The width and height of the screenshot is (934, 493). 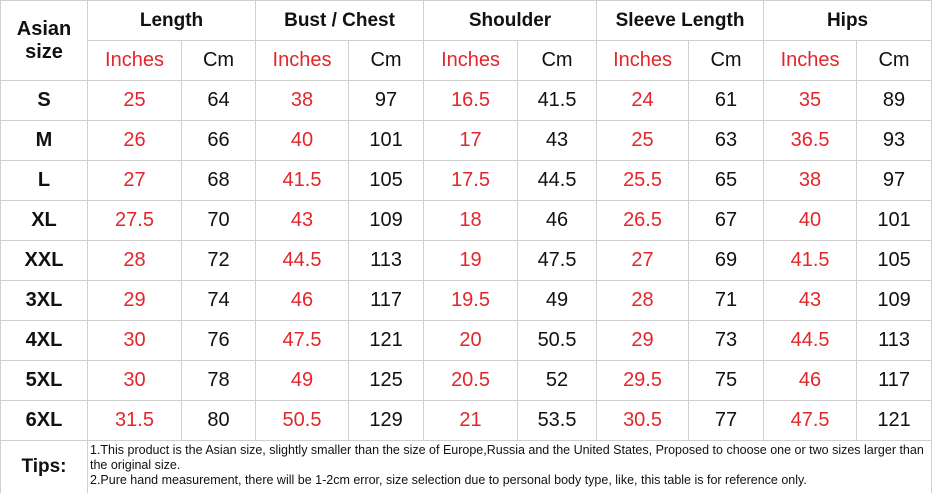 What do you see at coordinates (726, 100) in the screenshot?
I see `value-cell: 61` at bounding box center [726, 100].